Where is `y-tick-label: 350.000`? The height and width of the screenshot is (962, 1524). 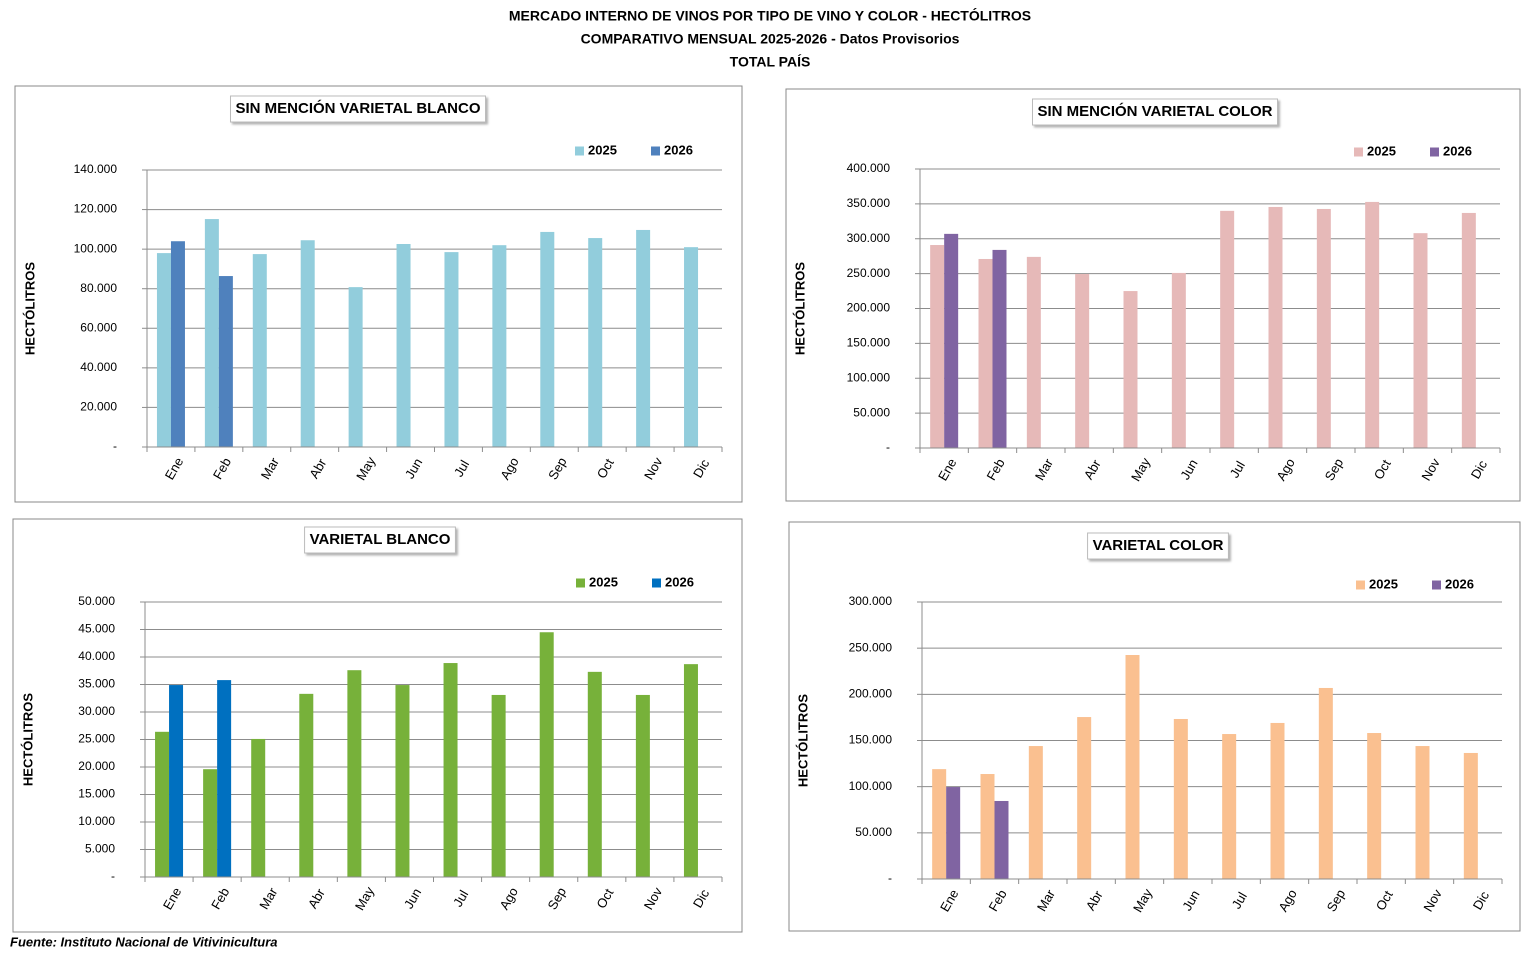
y-tick-label: 350.000 is located at coordinates (869, 203).